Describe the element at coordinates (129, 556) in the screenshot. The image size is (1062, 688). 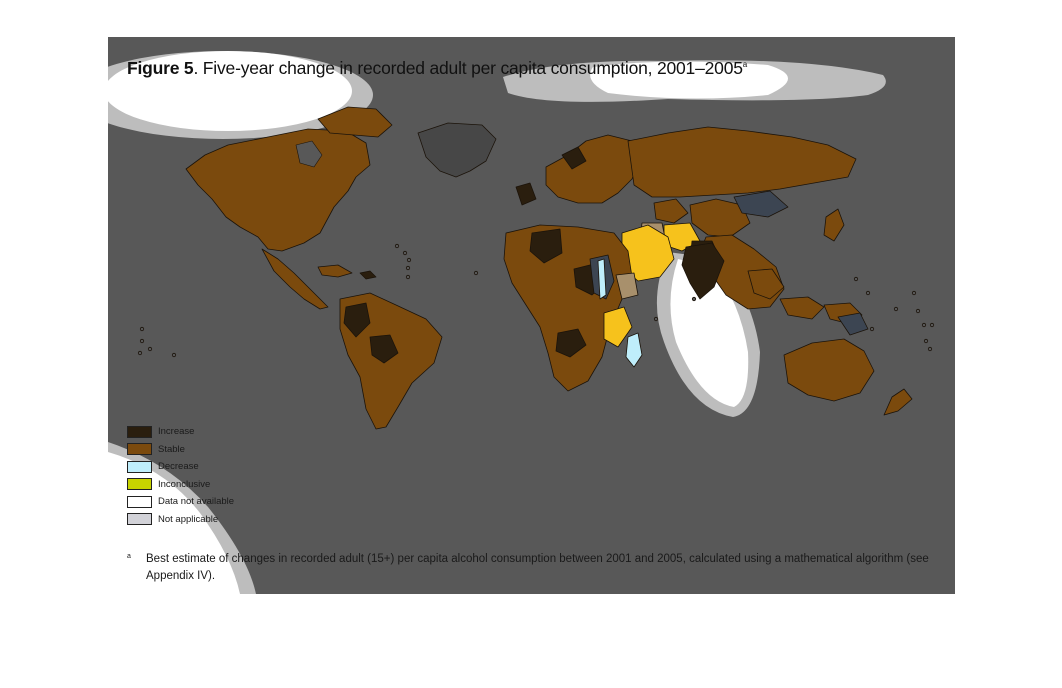
I see `footnote-marker: a` at that location.